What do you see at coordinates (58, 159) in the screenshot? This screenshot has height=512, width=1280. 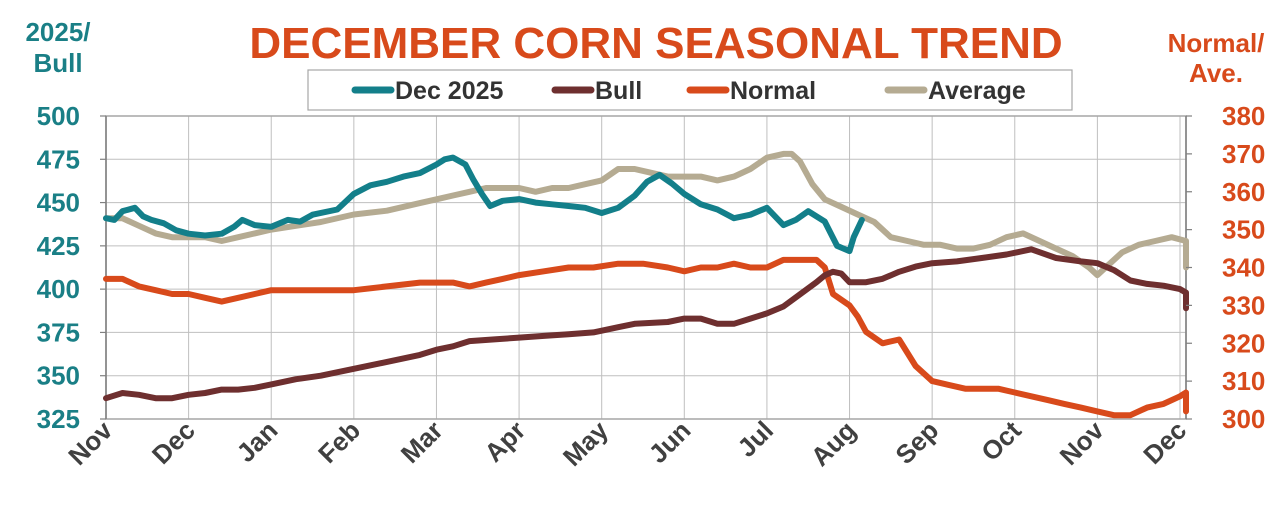 I see `left-tick-label: 475` at bounding box center [58, 159].